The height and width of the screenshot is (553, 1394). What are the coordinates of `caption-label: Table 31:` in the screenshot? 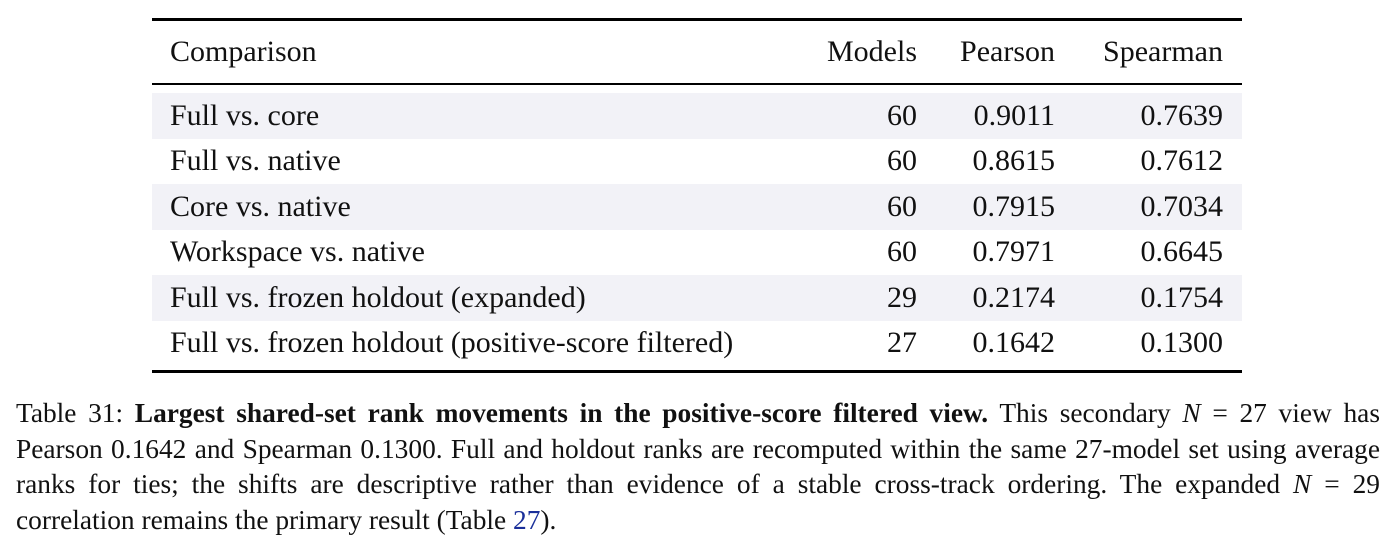 It's located at (70, 413).